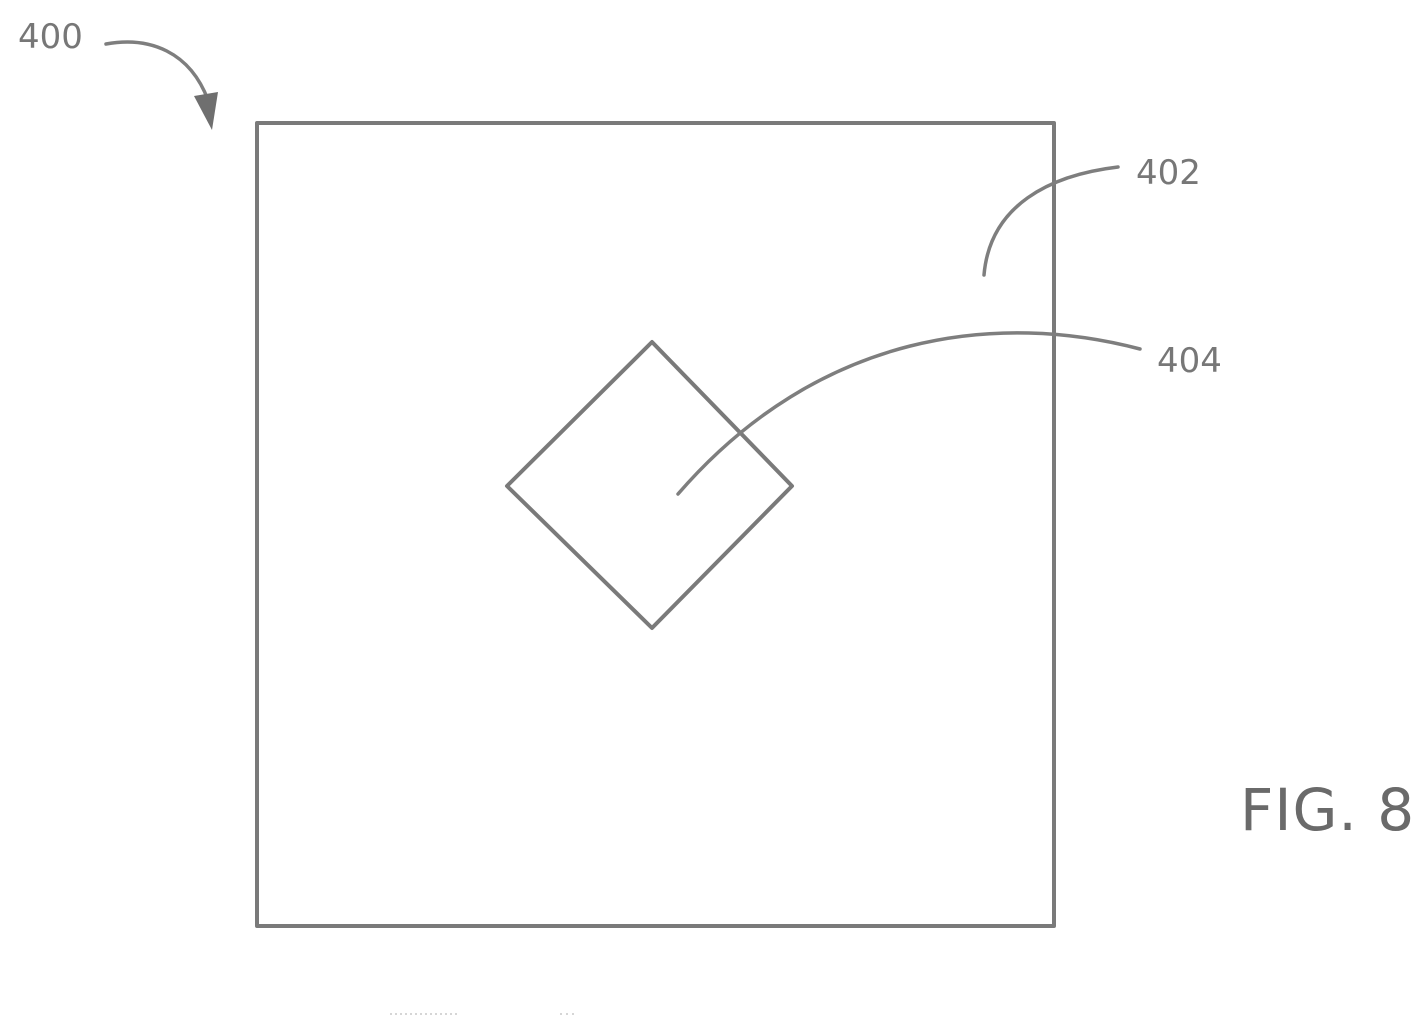 The image size is (1417, 1028). I want to click on ref-label-402: 402, so click(1168, 173).